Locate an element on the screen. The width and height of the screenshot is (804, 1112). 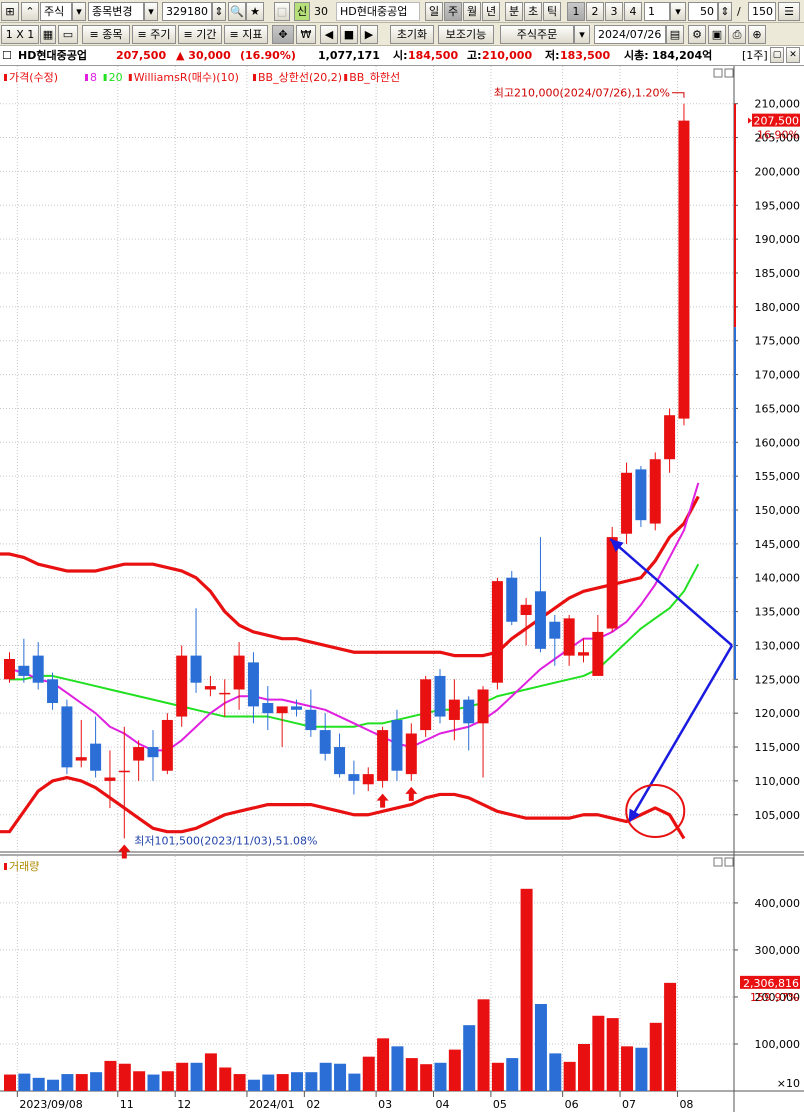
search-icon: 🔍 is located at coordinates (237, 11).